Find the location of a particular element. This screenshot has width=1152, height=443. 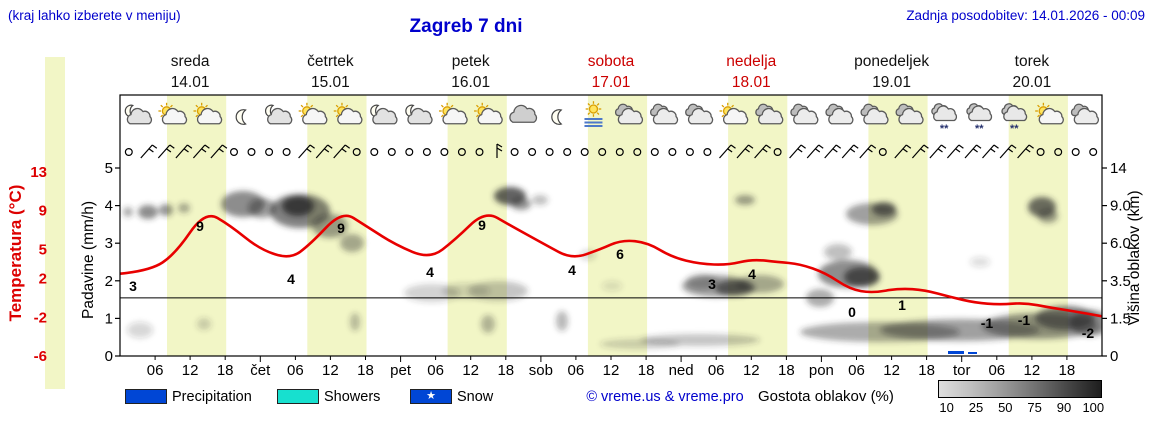

day-abbrev-label: tor is located at coordinates (962, 370).